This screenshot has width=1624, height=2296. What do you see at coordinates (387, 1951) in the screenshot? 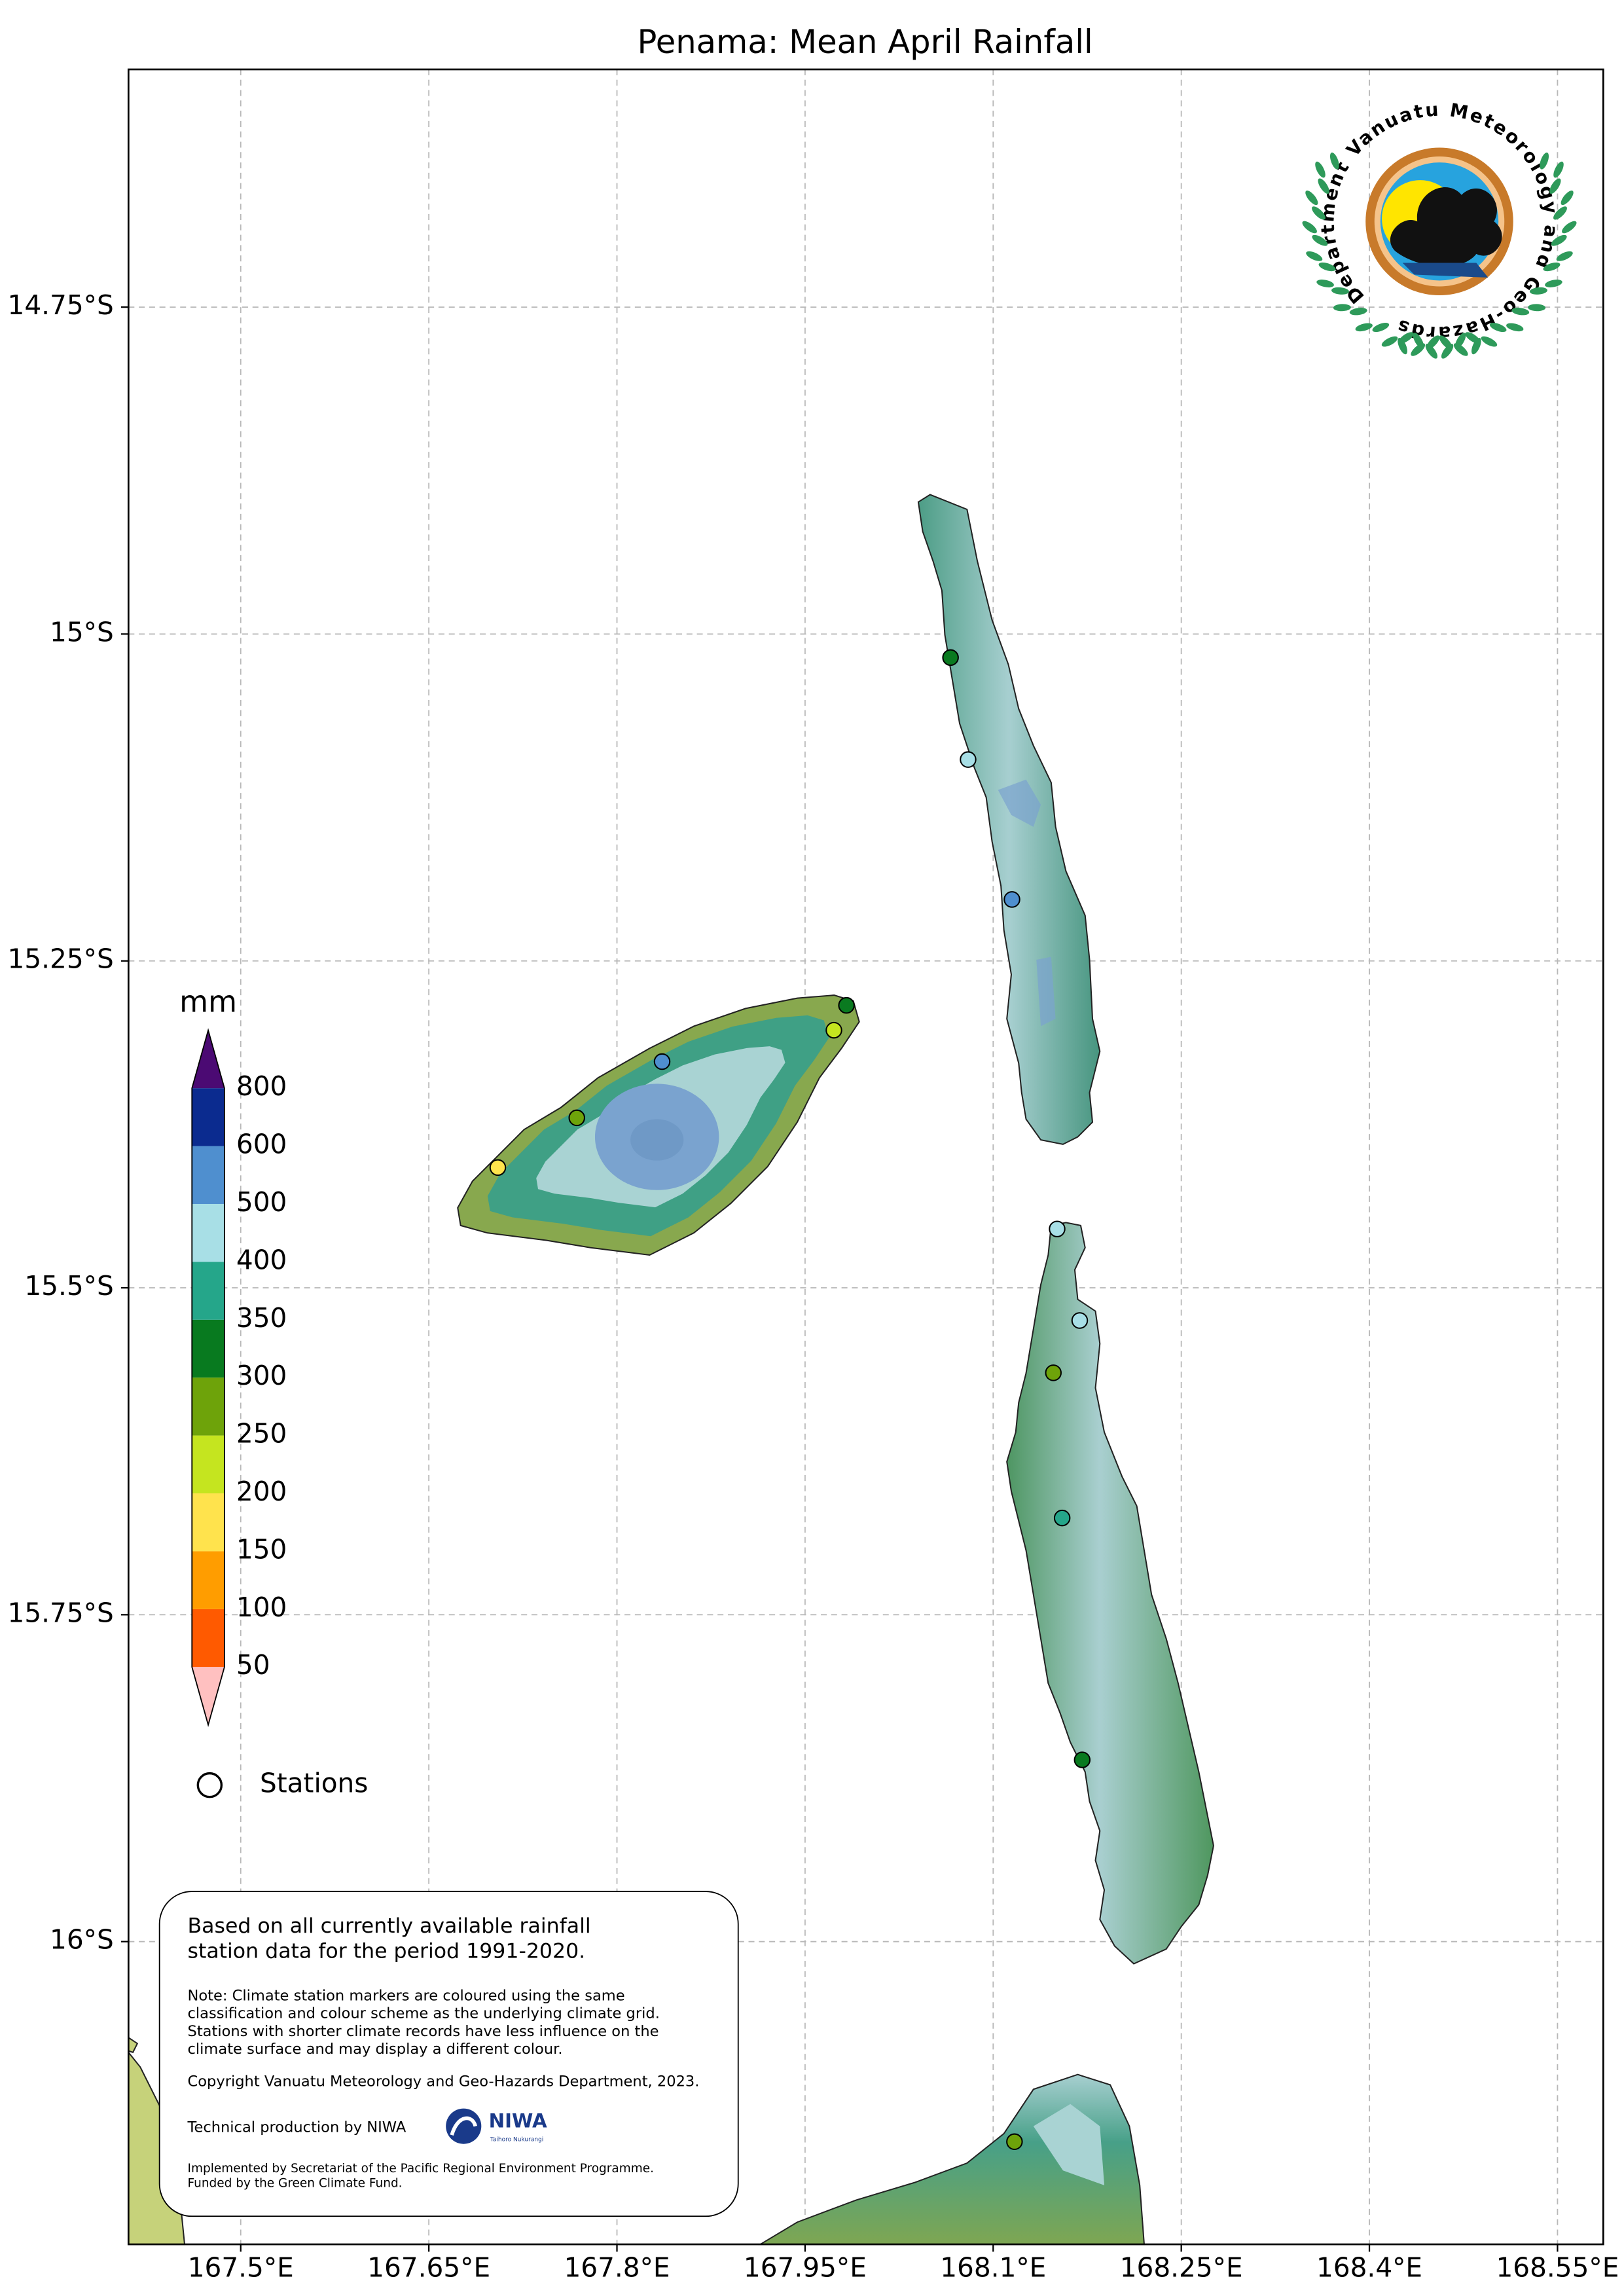
I see `summary-line: station data for the period 1991-2020.` at bounding box center [387, 1951].